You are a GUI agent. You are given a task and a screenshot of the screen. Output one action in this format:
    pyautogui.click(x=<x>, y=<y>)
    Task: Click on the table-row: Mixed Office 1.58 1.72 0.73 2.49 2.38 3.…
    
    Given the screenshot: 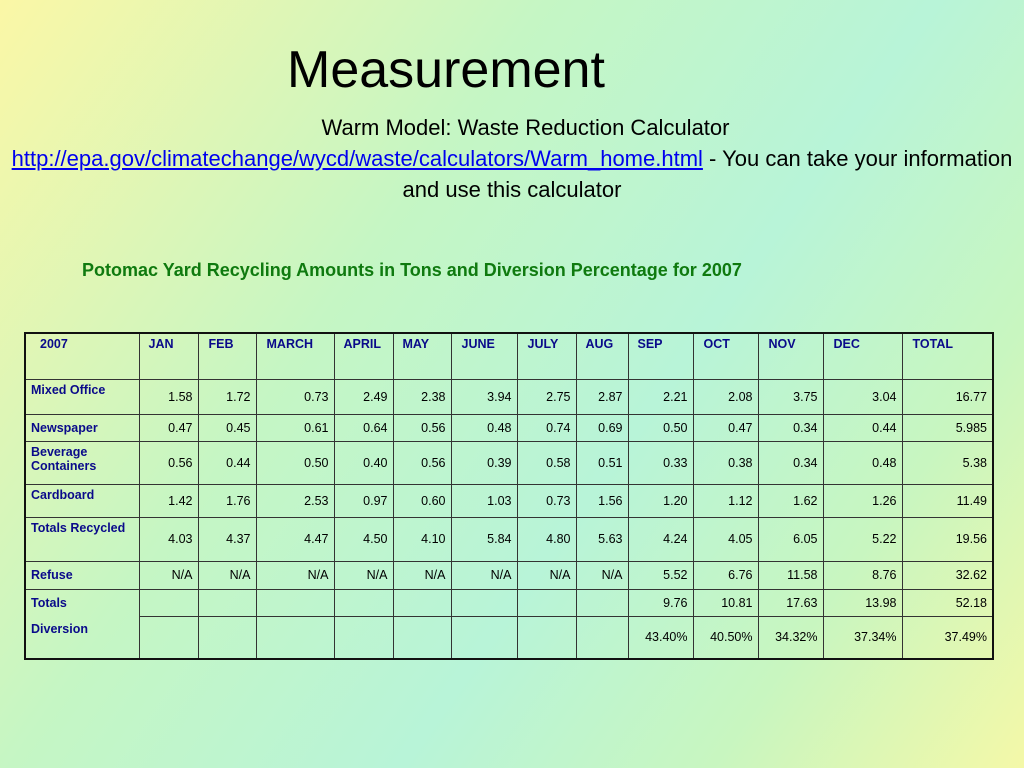 What is the action you would take?
    pyautogui.click(x=509, y=396)
    